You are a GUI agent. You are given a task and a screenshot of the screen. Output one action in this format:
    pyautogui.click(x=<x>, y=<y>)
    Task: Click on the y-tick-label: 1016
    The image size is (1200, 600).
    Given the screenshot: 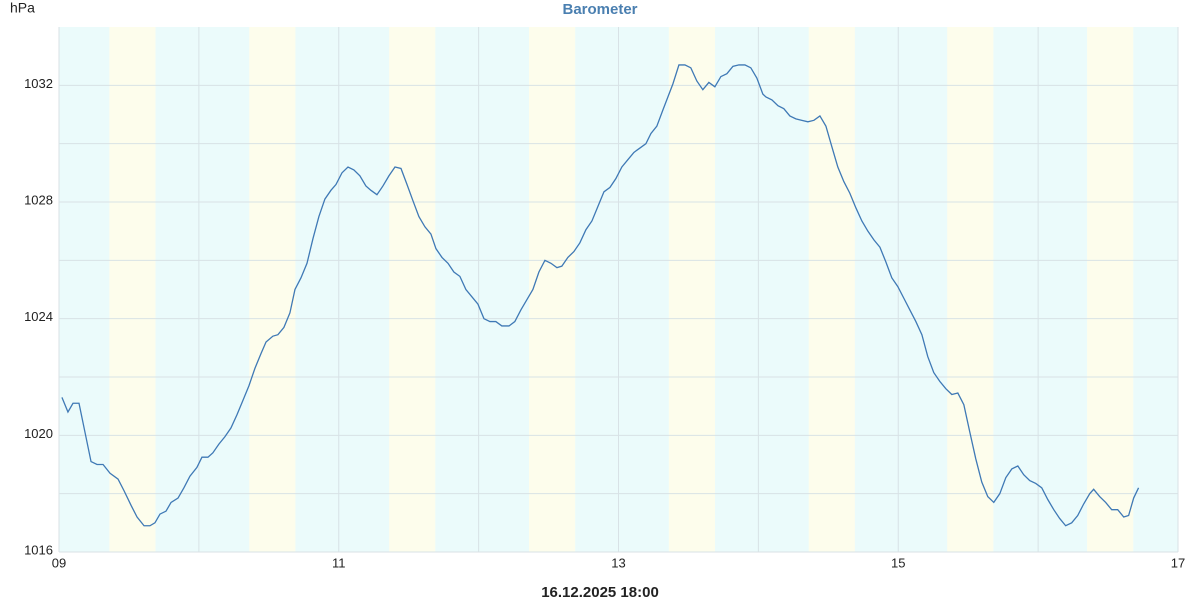 What is the action you would take?
    pyautogui.click(x=38, y=549)
    